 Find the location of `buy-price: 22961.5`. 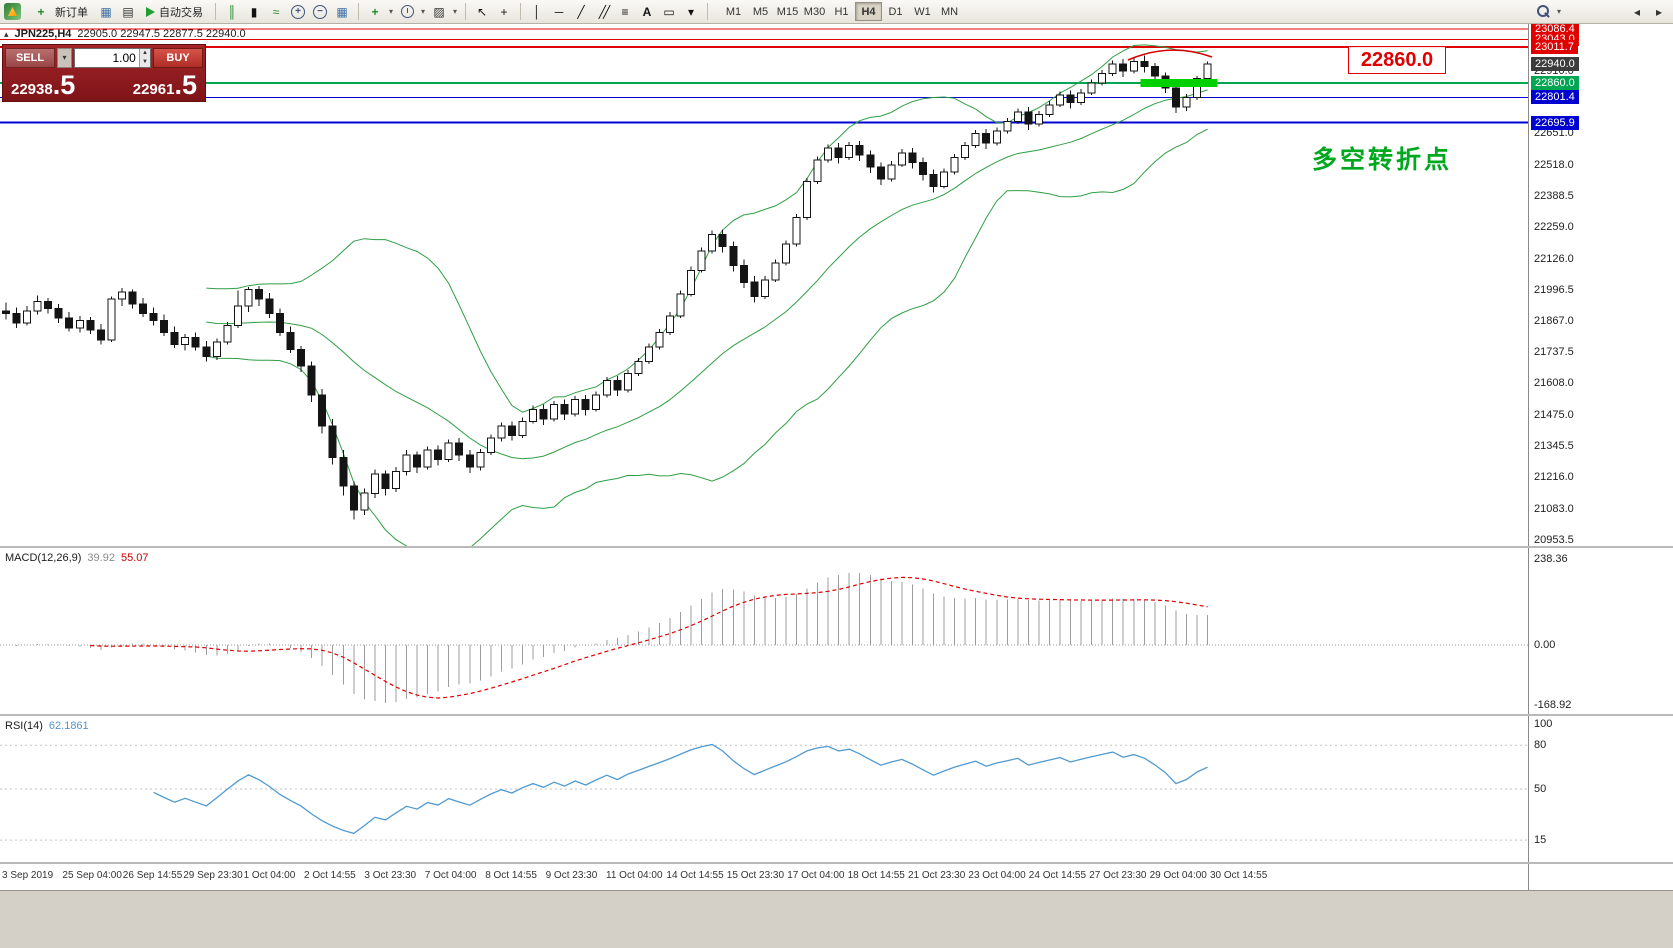

buy-price: 22961.5 is located at coordinates (165, 87).